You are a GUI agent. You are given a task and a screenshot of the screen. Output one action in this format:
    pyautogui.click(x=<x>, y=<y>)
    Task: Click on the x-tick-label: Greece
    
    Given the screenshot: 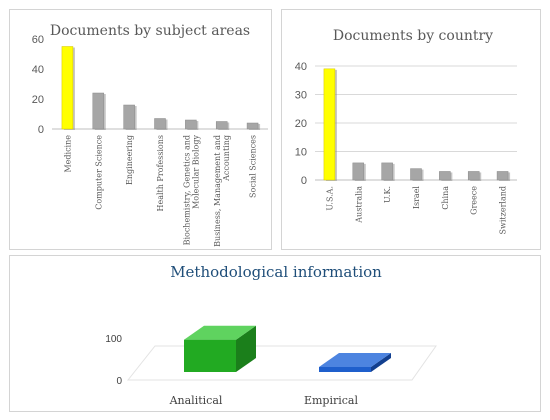 What is the action you would take?
    pyautogui.click(x=474, y=200)
    